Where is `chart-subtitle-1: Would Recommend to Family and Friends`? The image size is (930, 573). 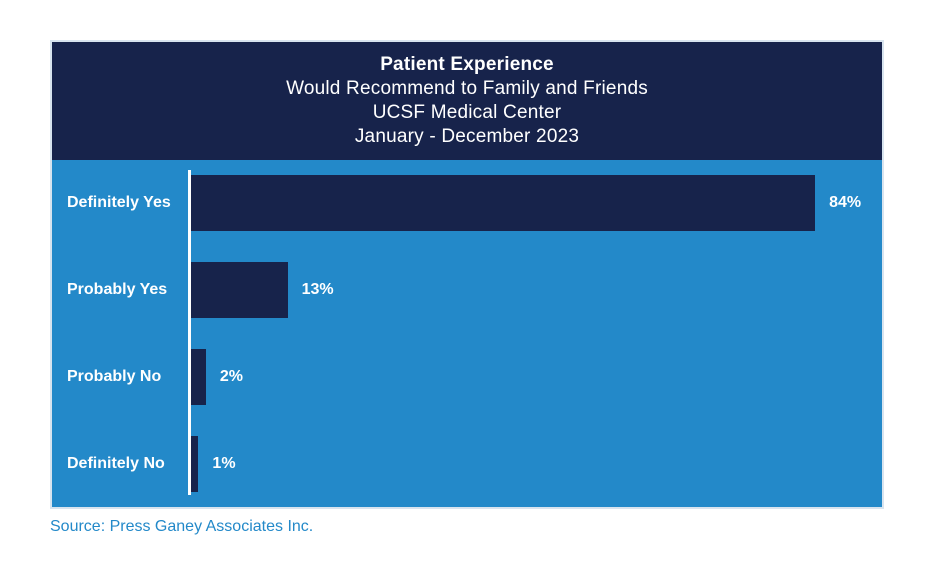
chart-subtitle-1: Would Recommend to Family and Friends is located at coordinates (467, 88).